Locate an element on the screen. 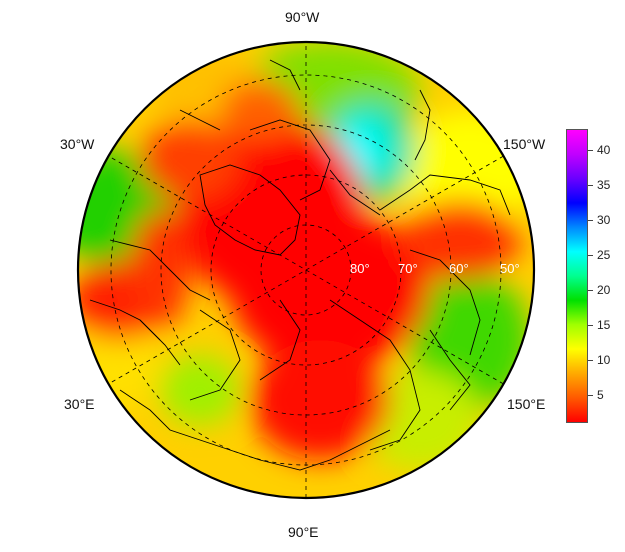 This screenshot has width=625, height=552. lat-label-80: 80° is located at coordinates (360, 268).